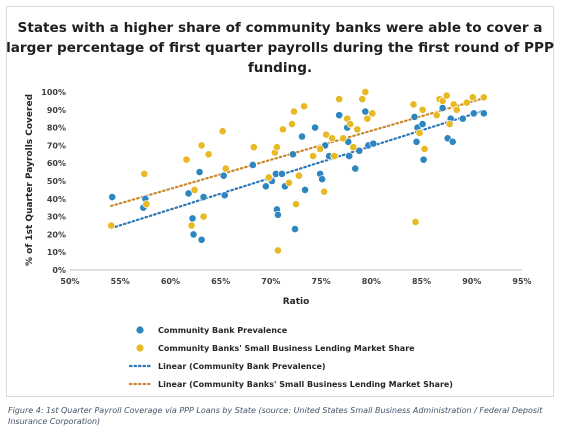 This screenshot has height=438, width=584. Describe the element at coordinates (26, 410) in the screenshot. I see `caption-figure-label: Figure 4:` at that location.